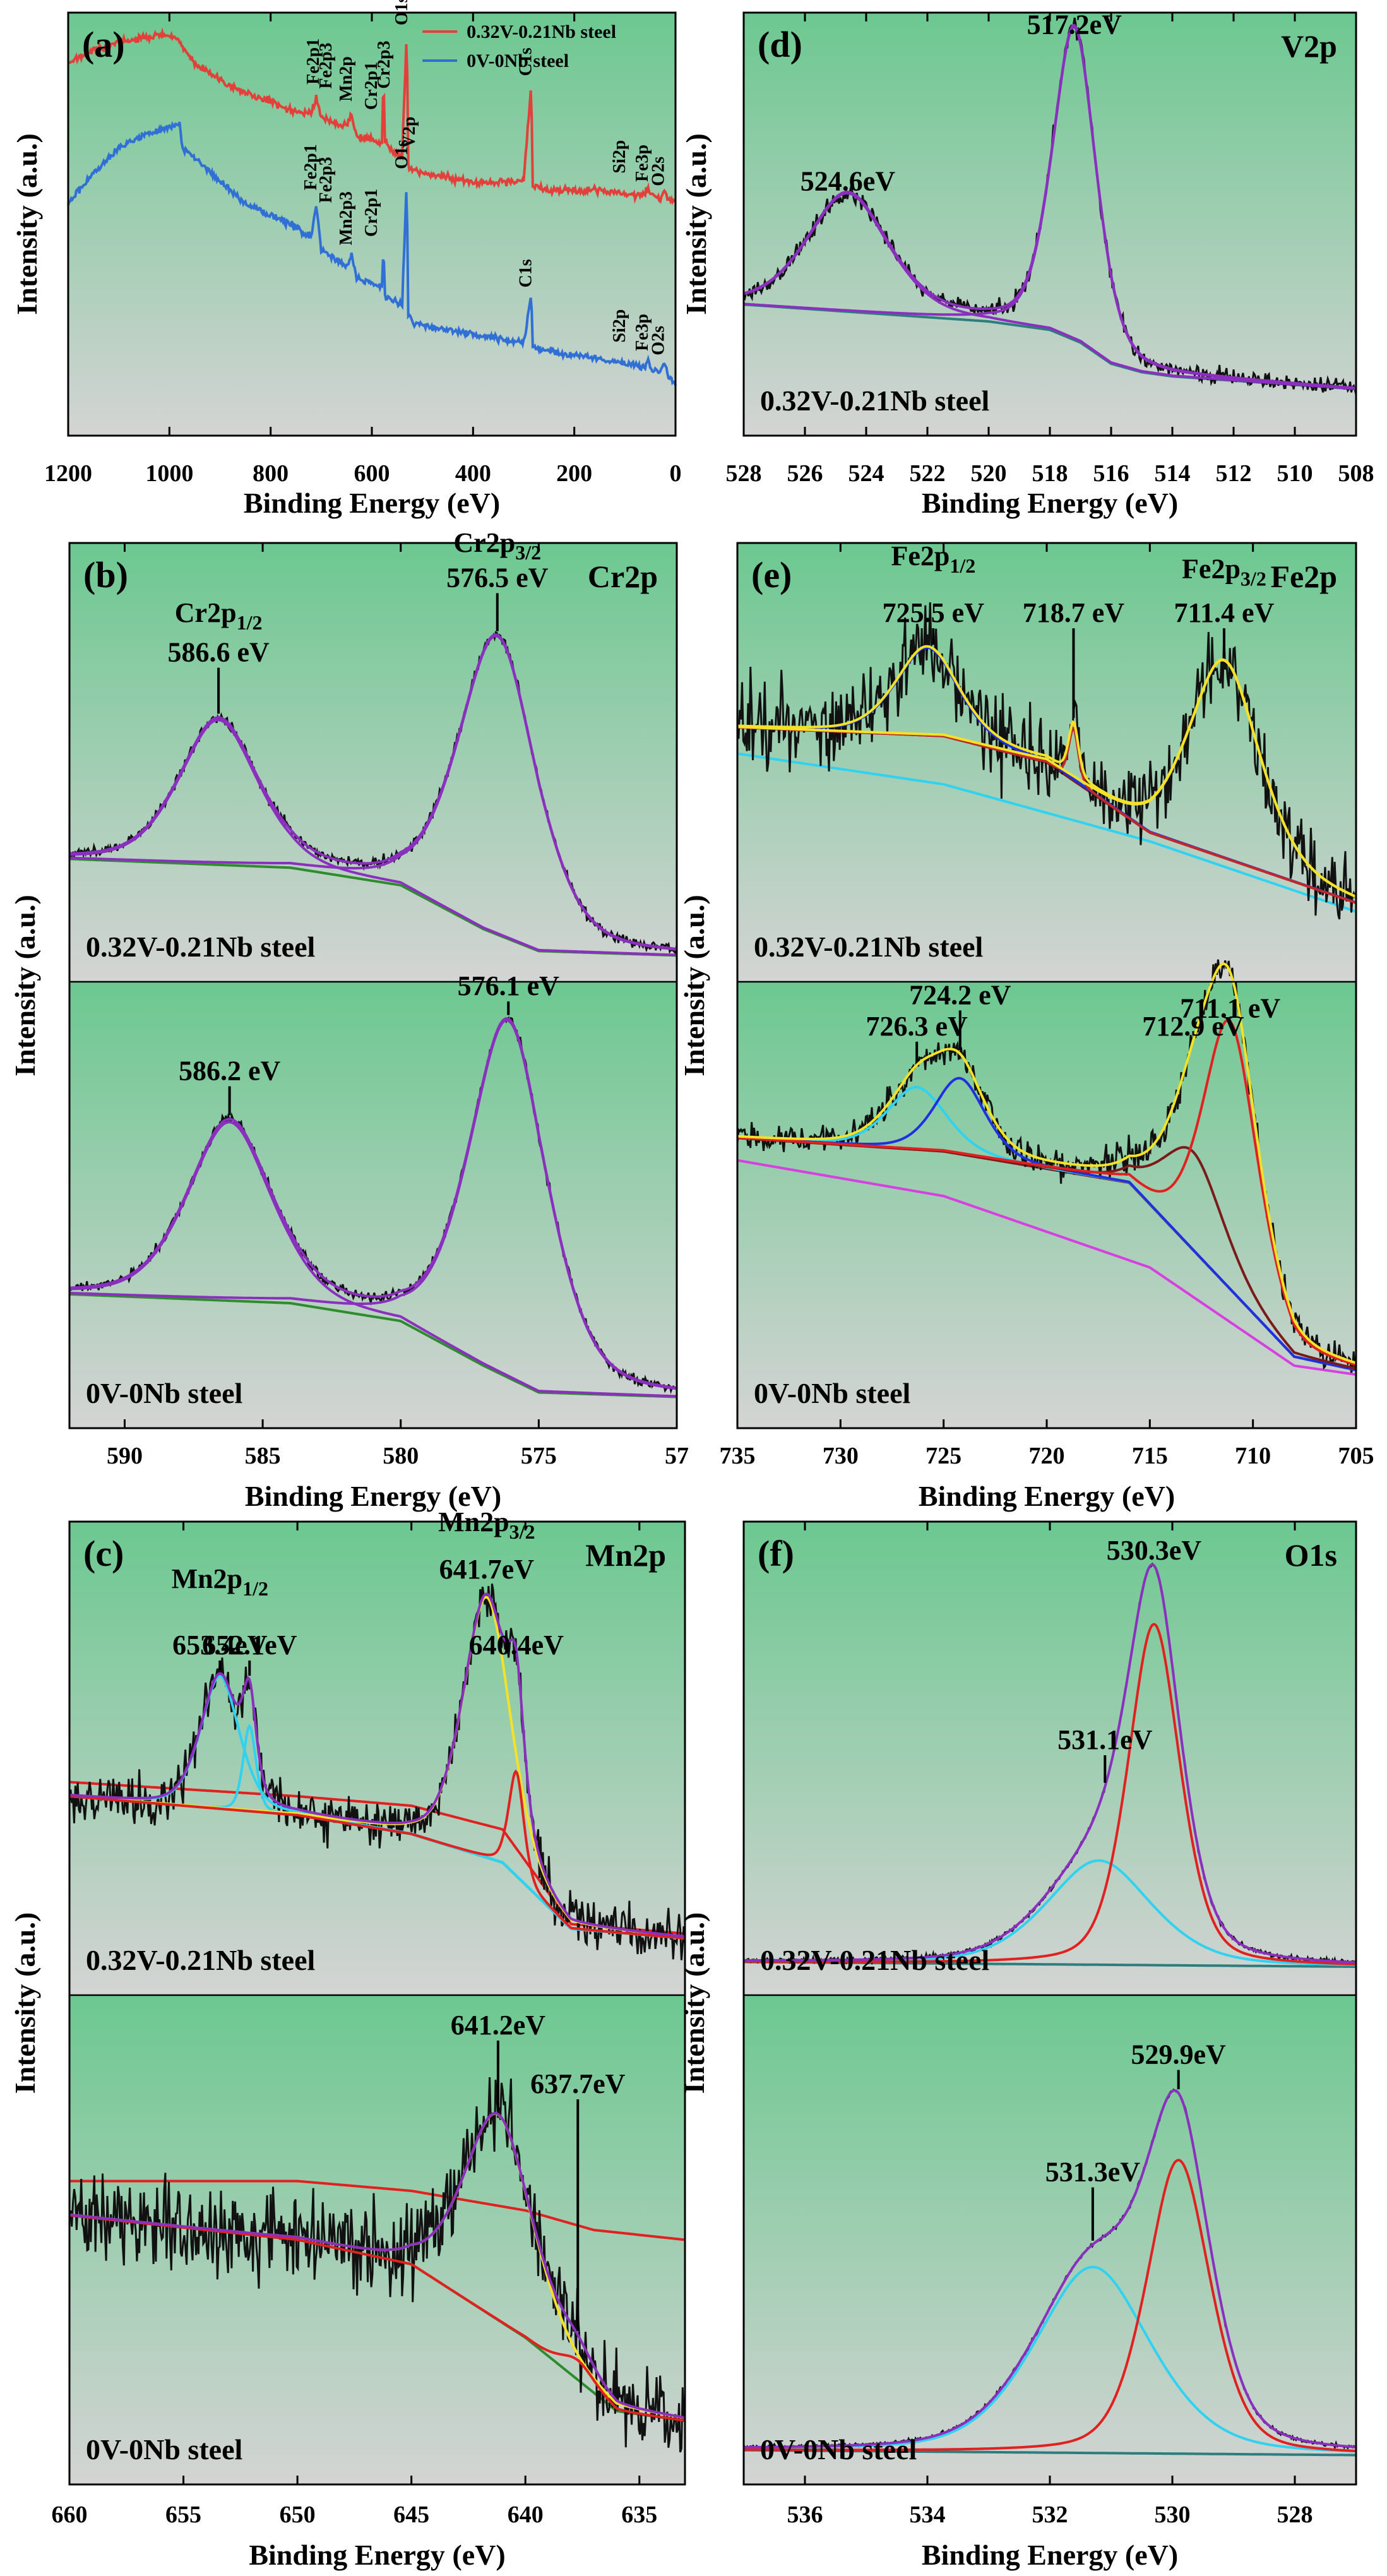 The image size is (1387, 2576). What do you see at coordinates (1050, 1794) in the screenshot?
I see `fit-peak-530.3` at bounding box center [1050, 1794].